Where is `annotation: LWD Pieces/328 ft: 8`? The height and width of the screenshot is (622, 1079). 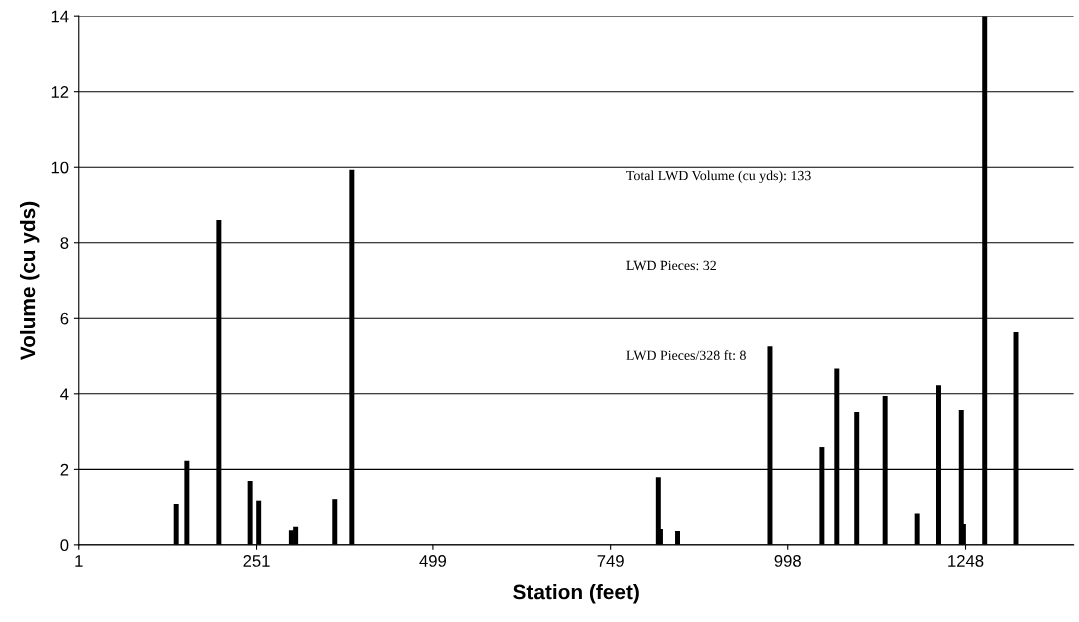 annotation: LWD Pieces/328 ft: 8 is located at coordinates (686, 355).